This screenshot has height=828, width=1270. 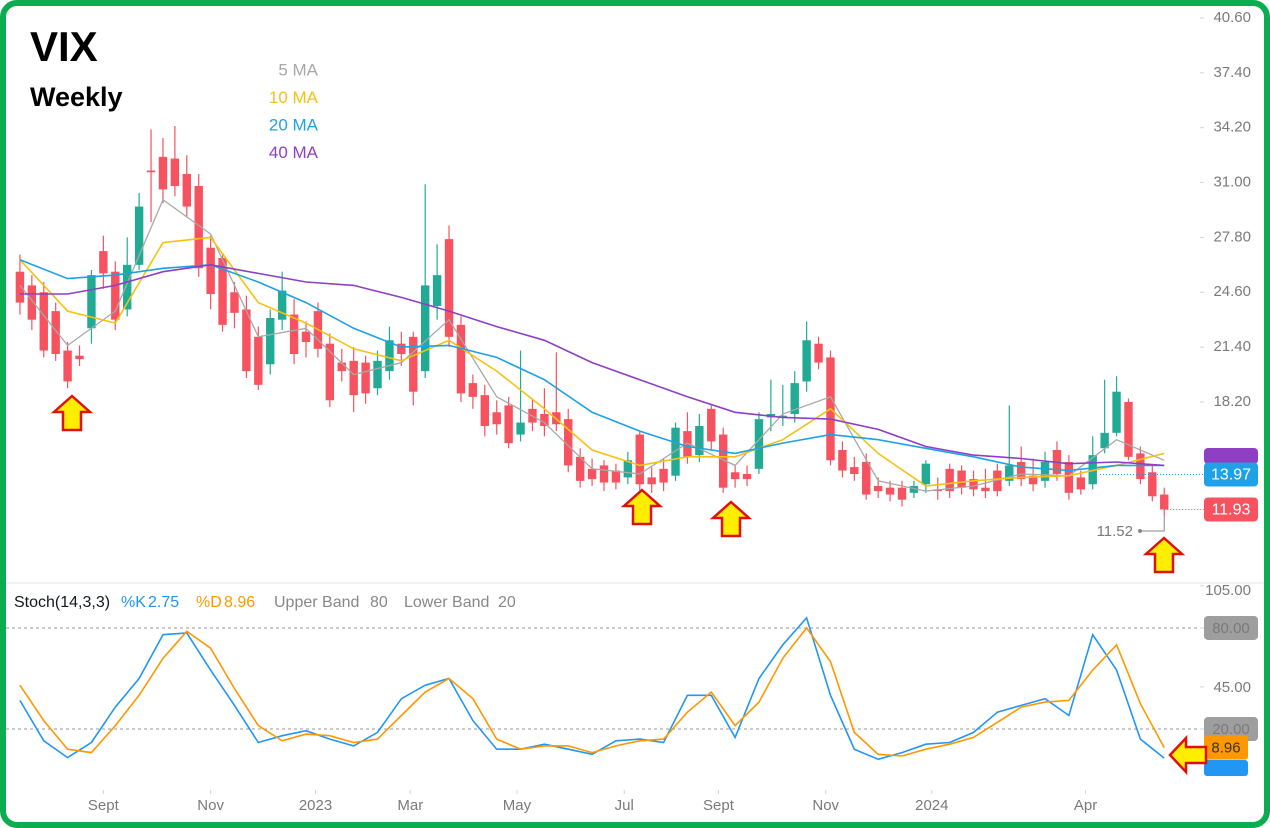 What do you see at coordinates (379, 602) in the screenshot?
I see `legend-band-value: 80` at bounding box center [379, 602].